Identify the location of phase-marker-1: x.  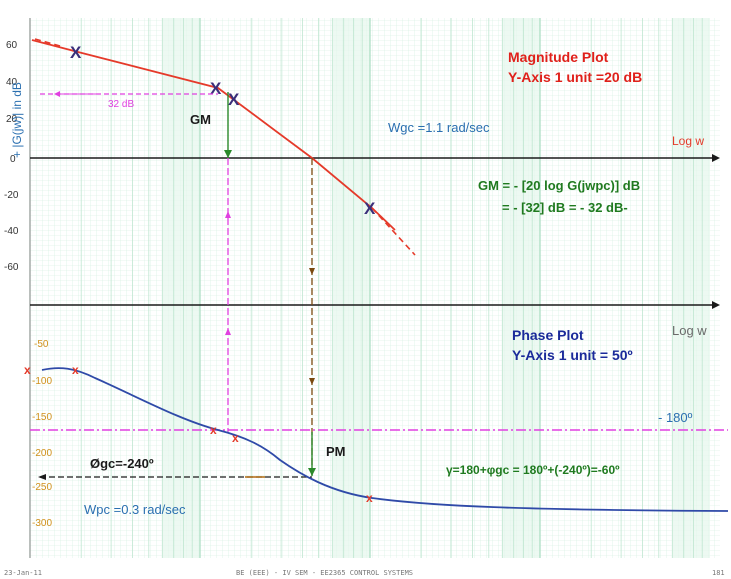
(27, 370).